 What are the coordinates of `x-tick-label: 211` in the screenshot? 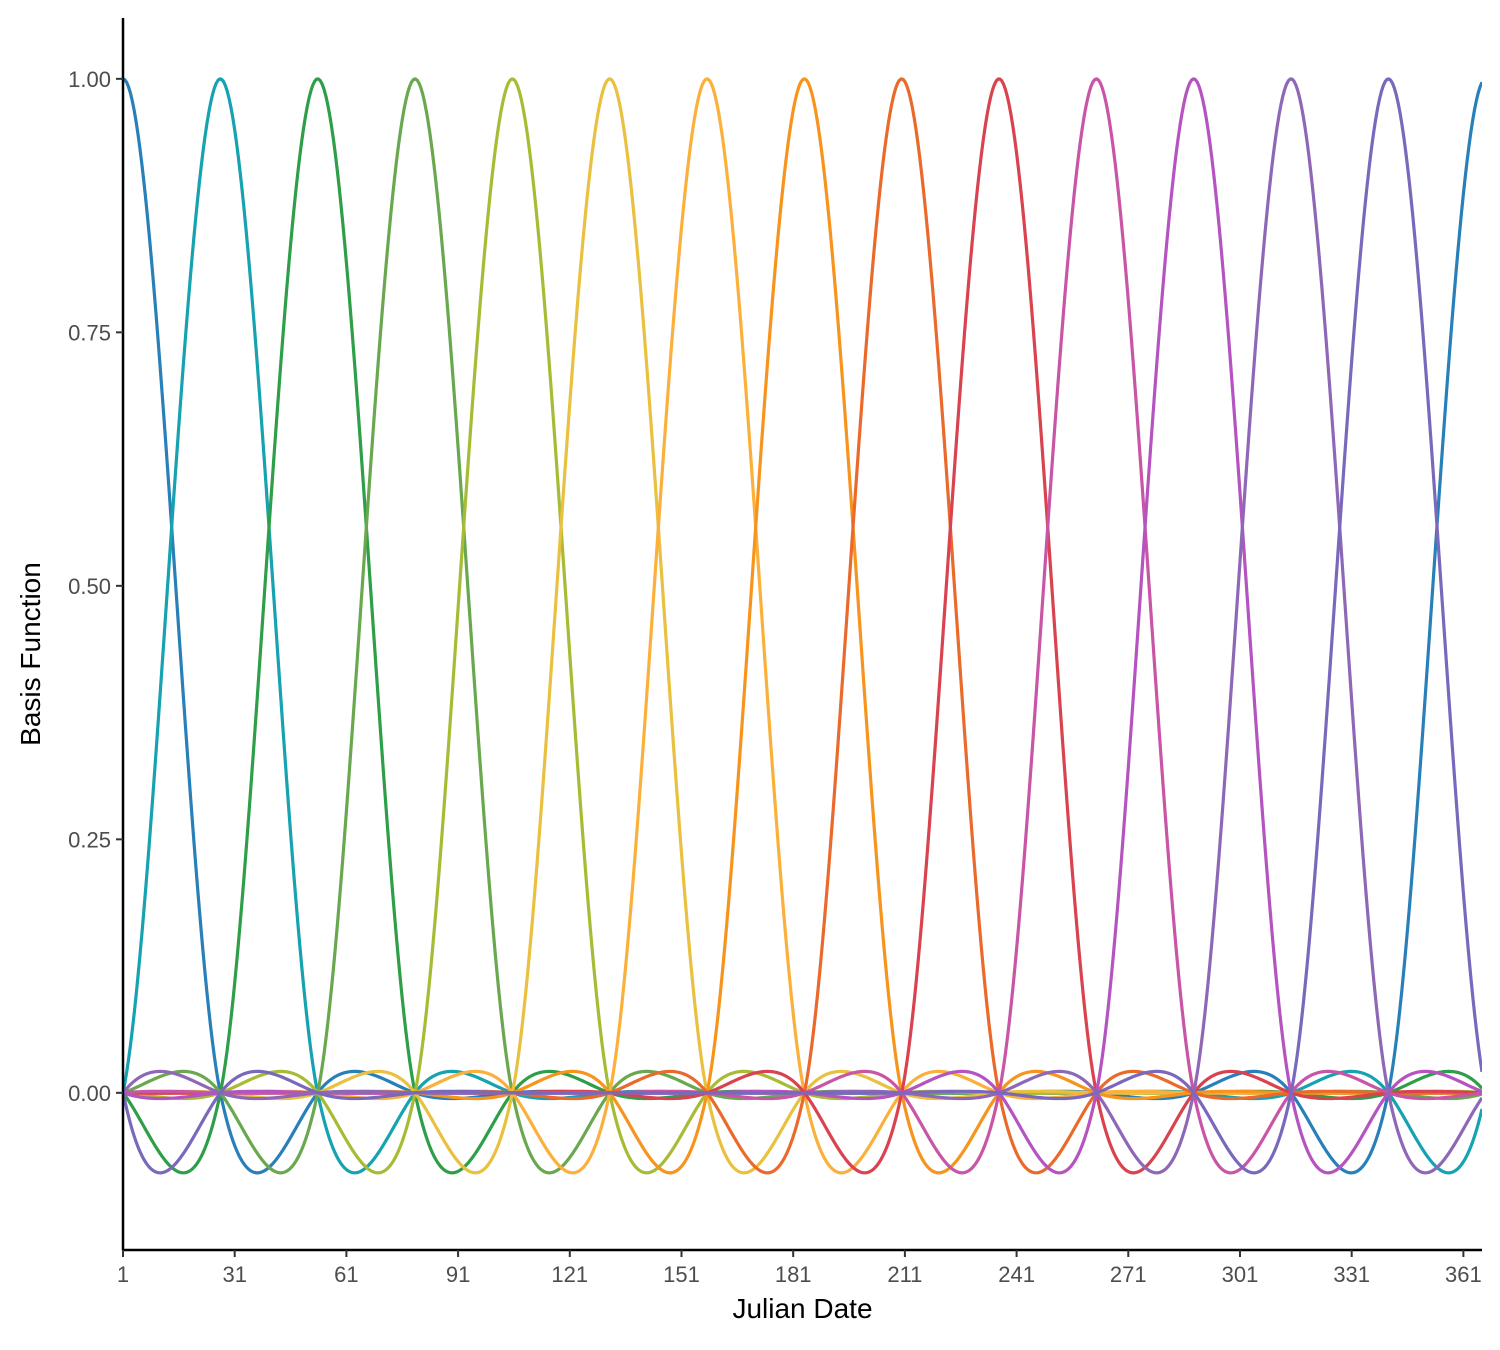 It's located at (904, 1274).